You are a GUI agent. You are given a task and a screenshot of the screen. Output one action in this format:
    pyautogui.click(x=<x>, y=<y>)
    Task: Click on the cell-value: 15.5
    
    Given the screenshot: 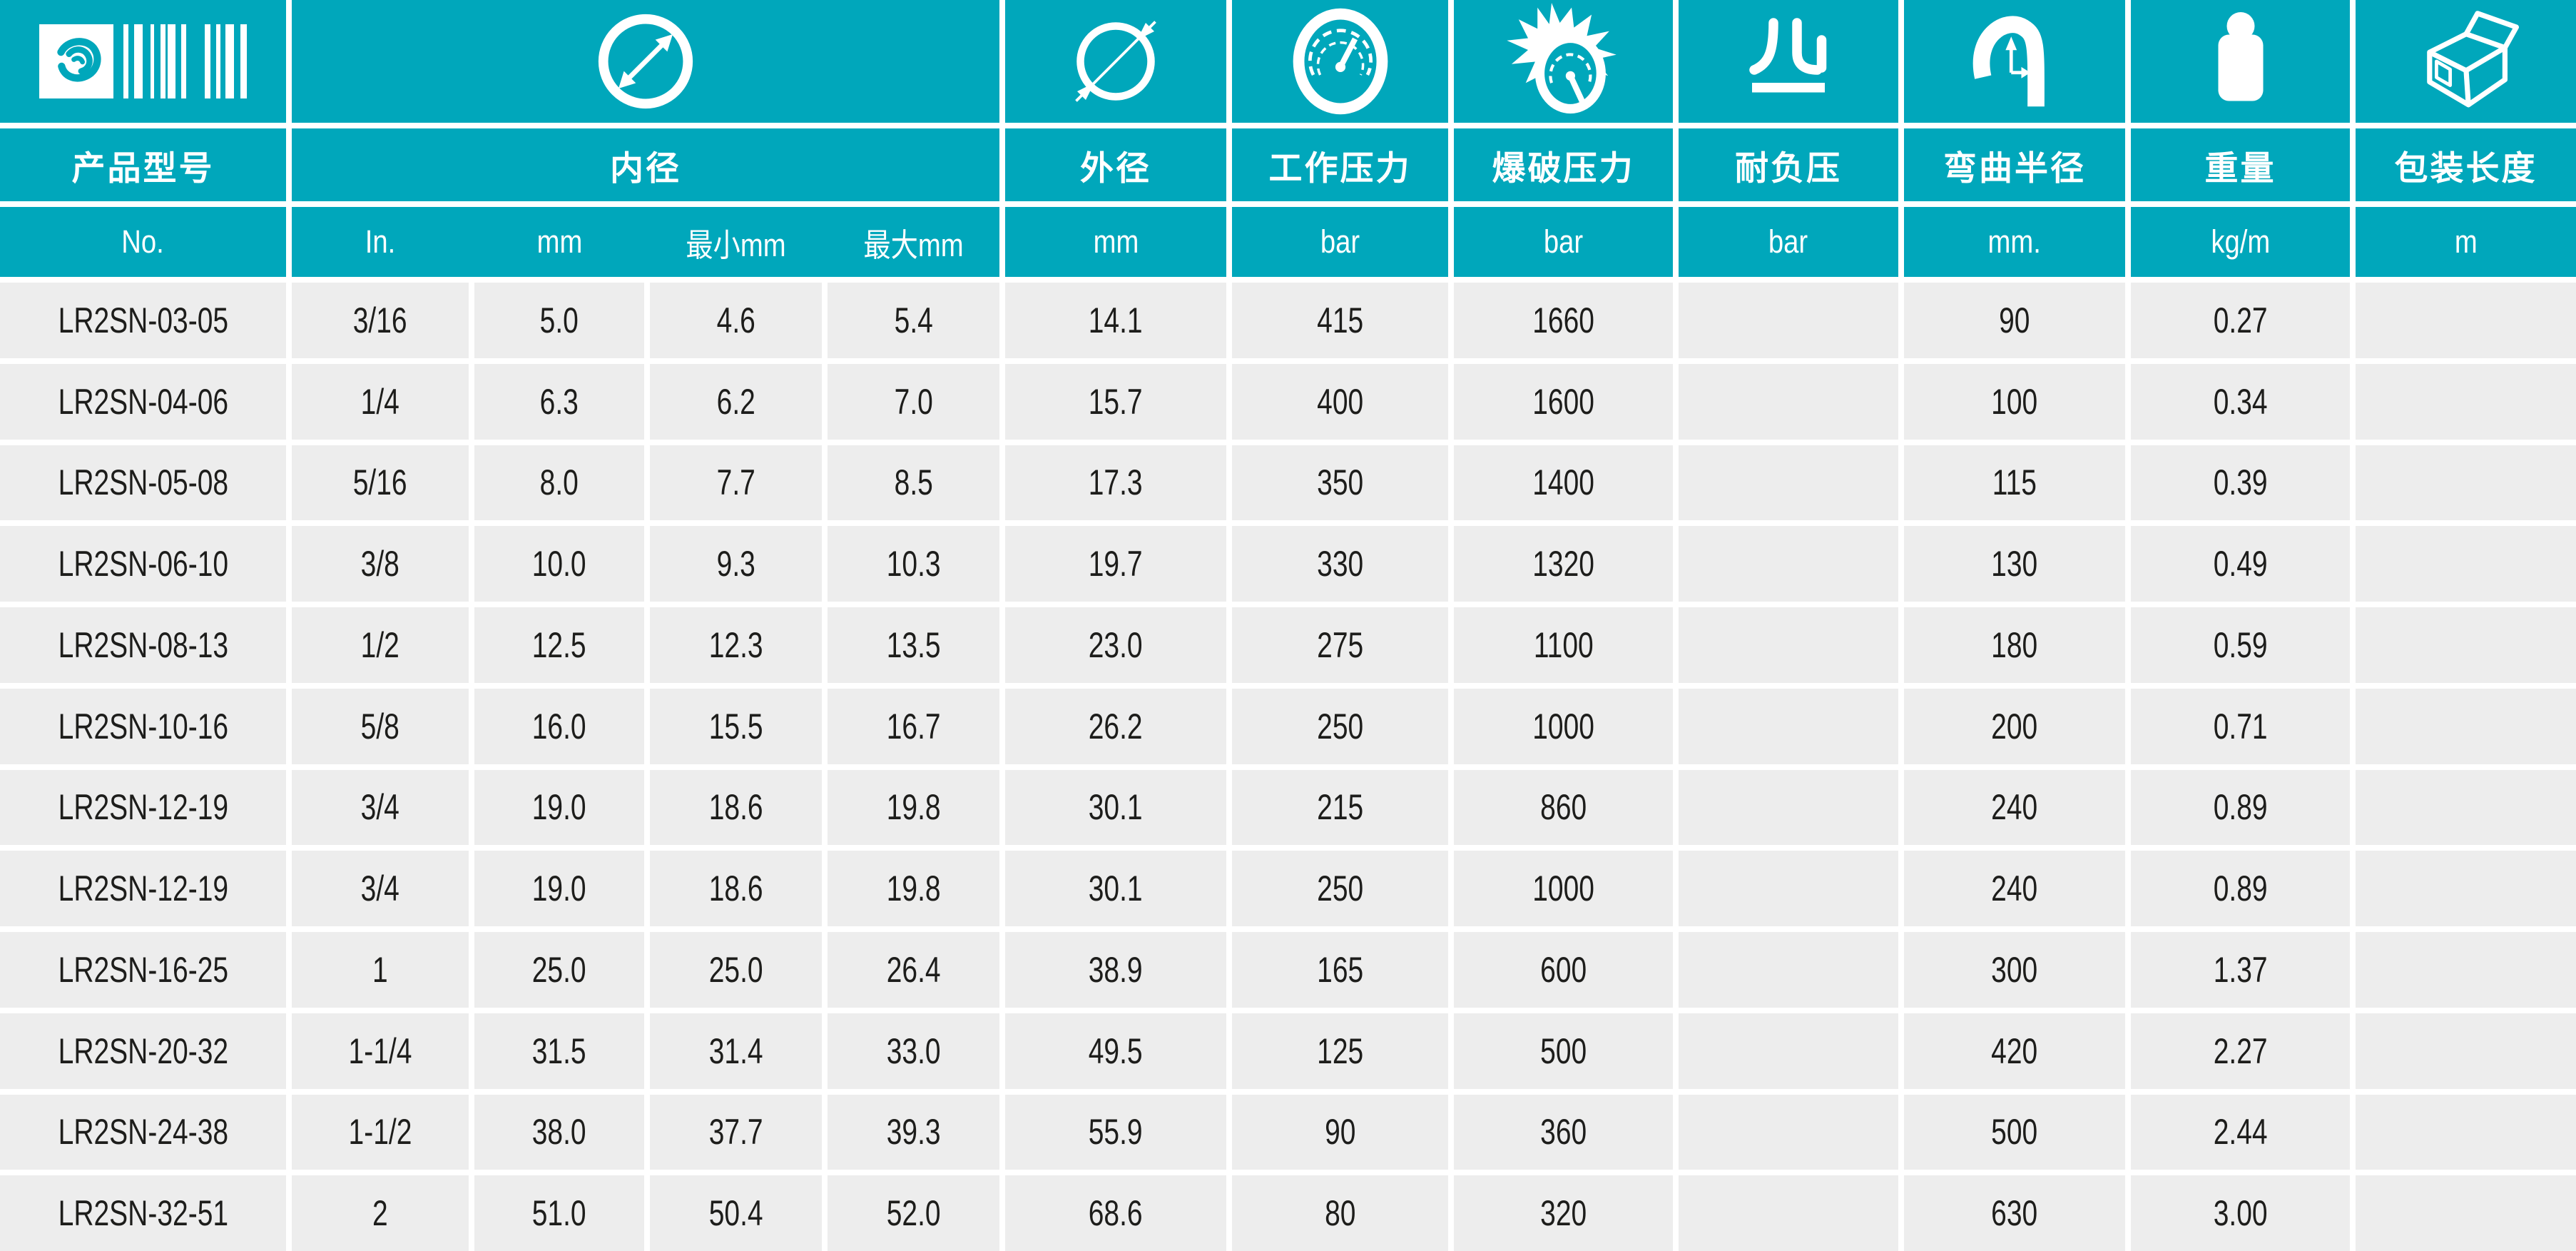 What is the action you would take?
    pyautogui.click(x=735, y=726)
    